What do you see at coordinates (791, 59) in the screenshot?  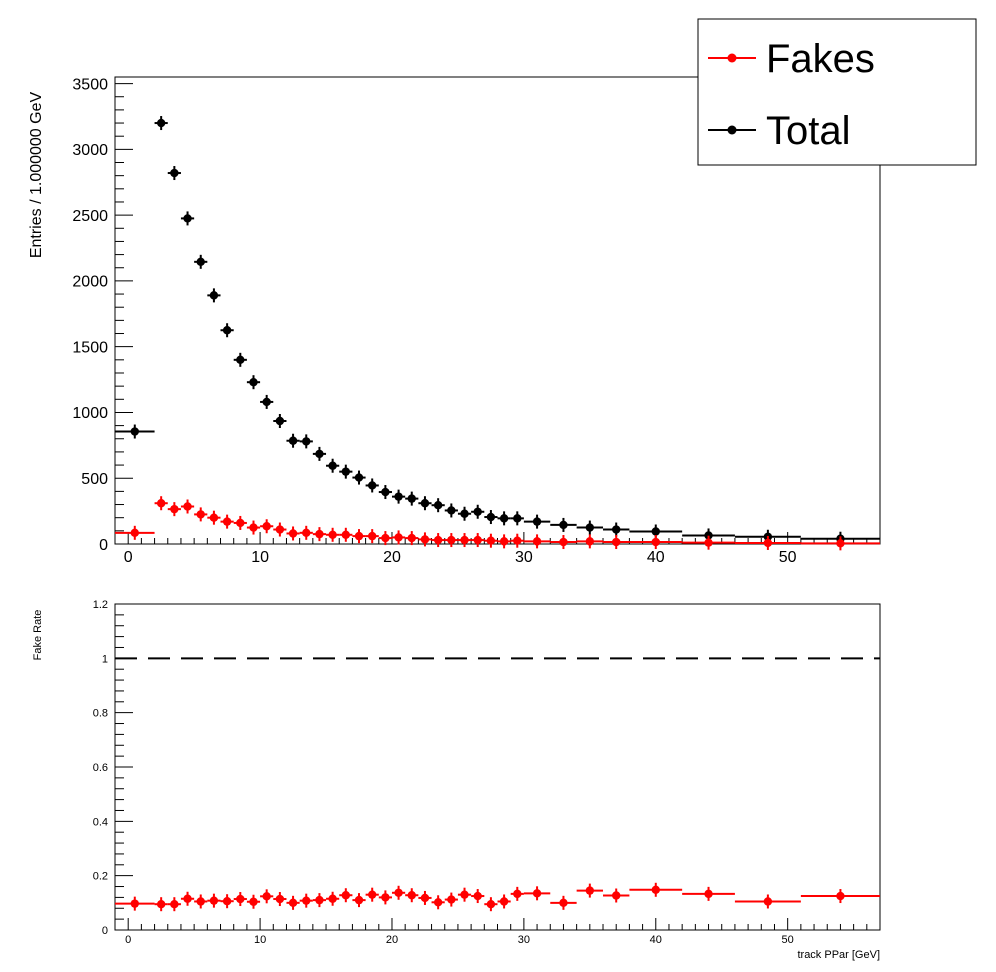 I see `legend-entry: Fakes` at bounding box center [791, 59].